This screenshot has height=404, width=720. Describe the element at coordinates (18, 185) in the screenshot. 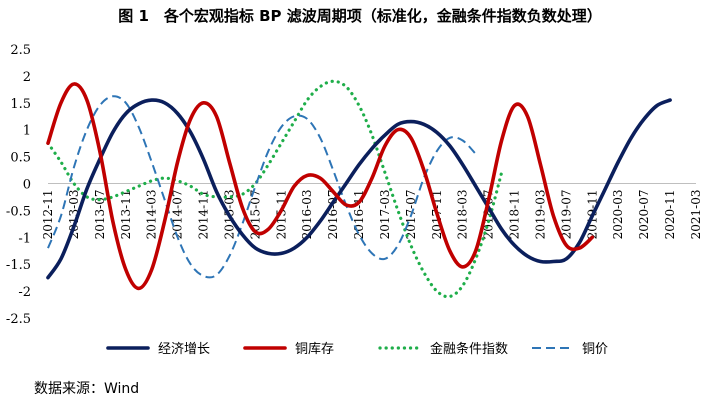

I see `y-axis-tick-labels: 2.5 2 1.5 1 0.5 0 -0.5 -1 -1.5 -2 -2.5` at that location.